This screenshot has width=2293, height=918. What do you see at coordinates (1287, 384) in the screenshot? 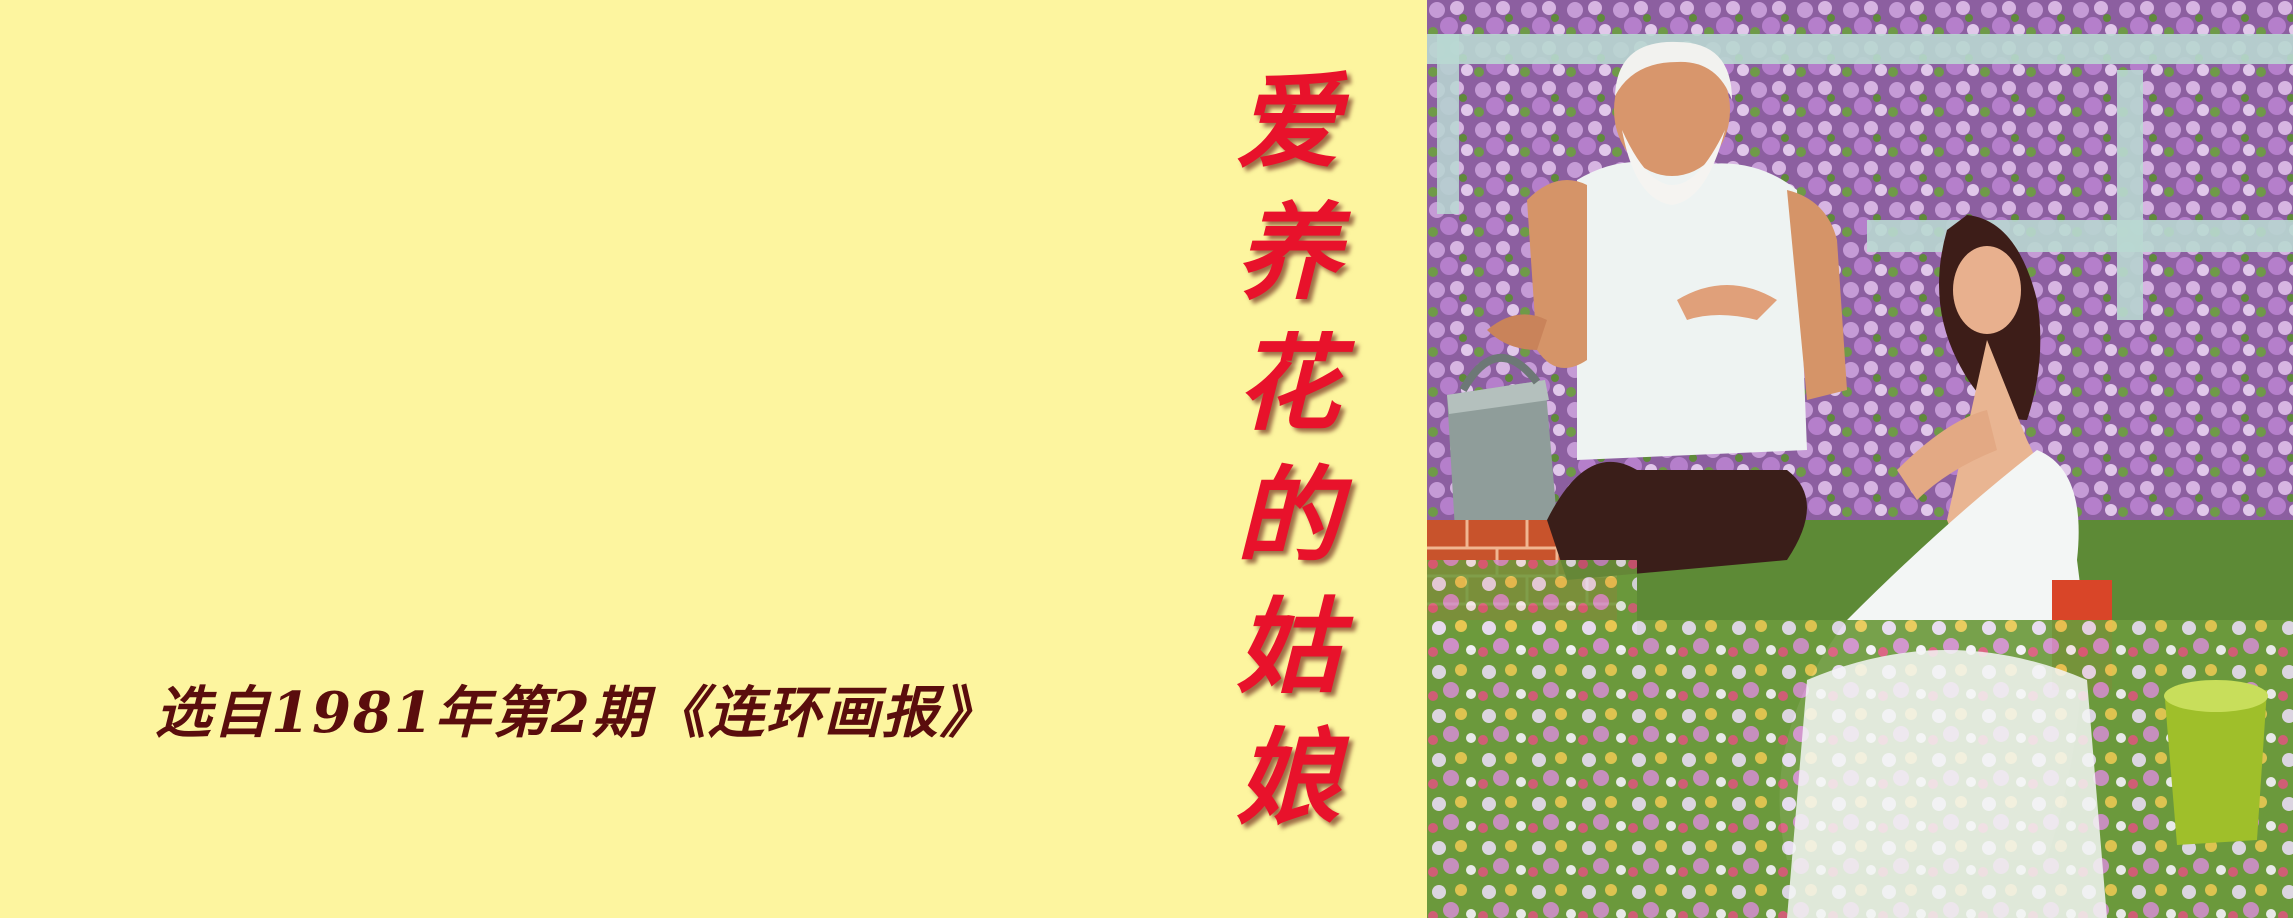
I see `title-char-3: 花` at bounding box center [1287, 384].